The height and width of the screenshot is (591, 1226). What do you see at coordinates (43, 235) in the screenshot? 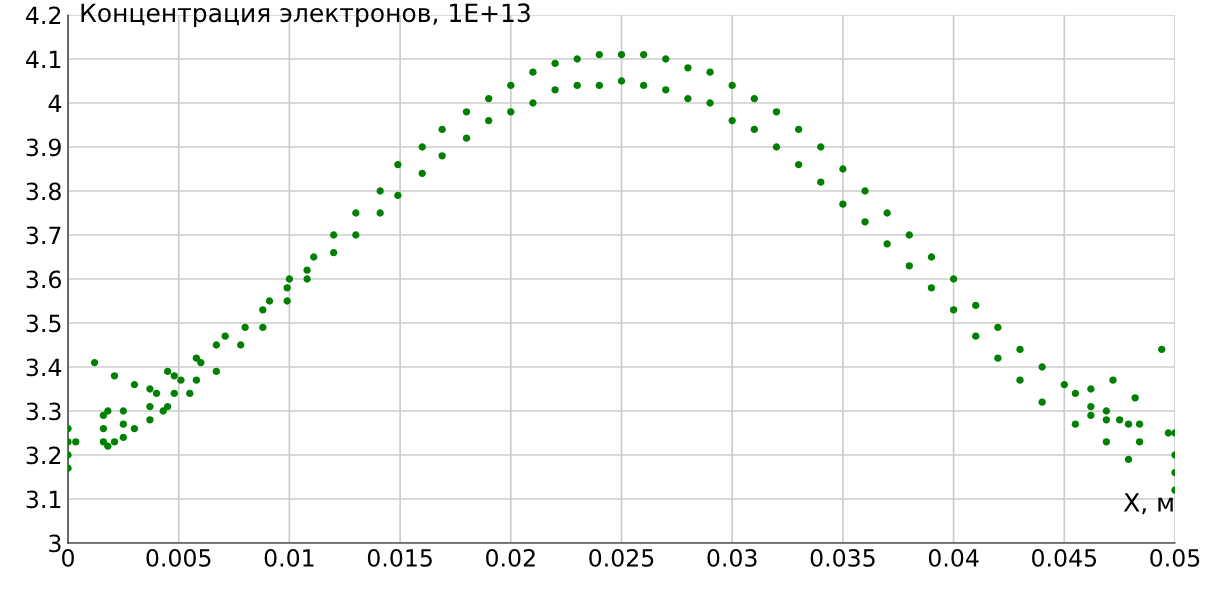
I see `y-tick-label: 3.7` at bounding box center [43, 235].